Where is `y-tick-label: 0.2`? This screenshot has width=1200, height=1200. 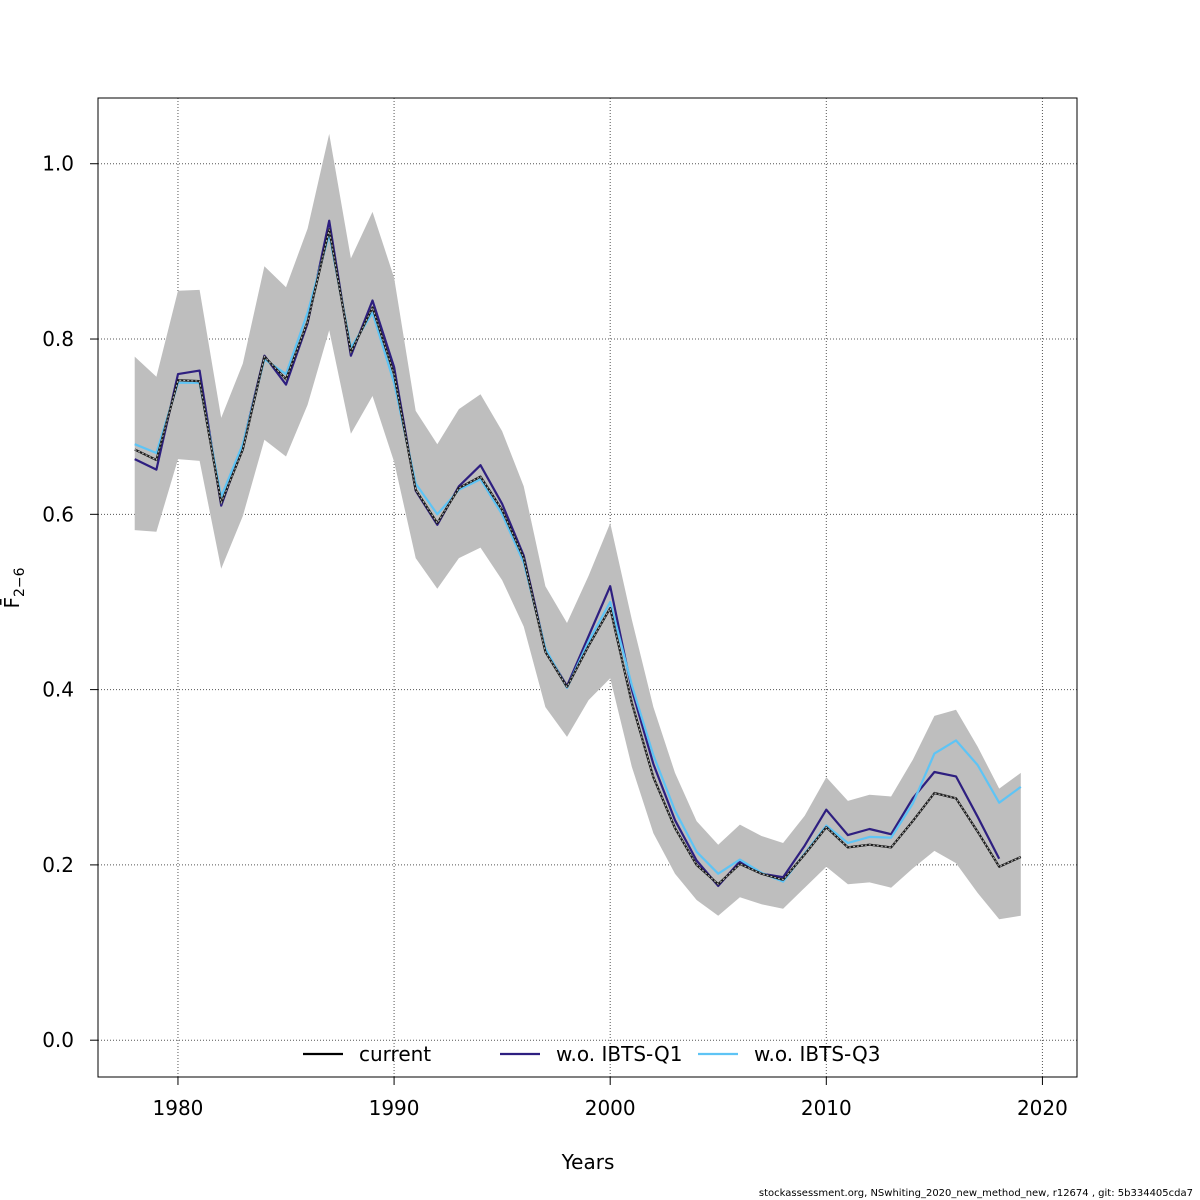
y-tick-label: 0.2 is located at coordinates (58, 865).